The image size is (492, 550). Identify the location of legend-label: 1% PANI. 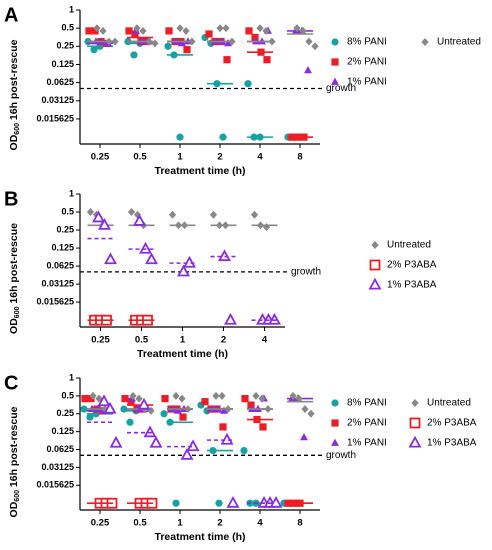
(367, 443).